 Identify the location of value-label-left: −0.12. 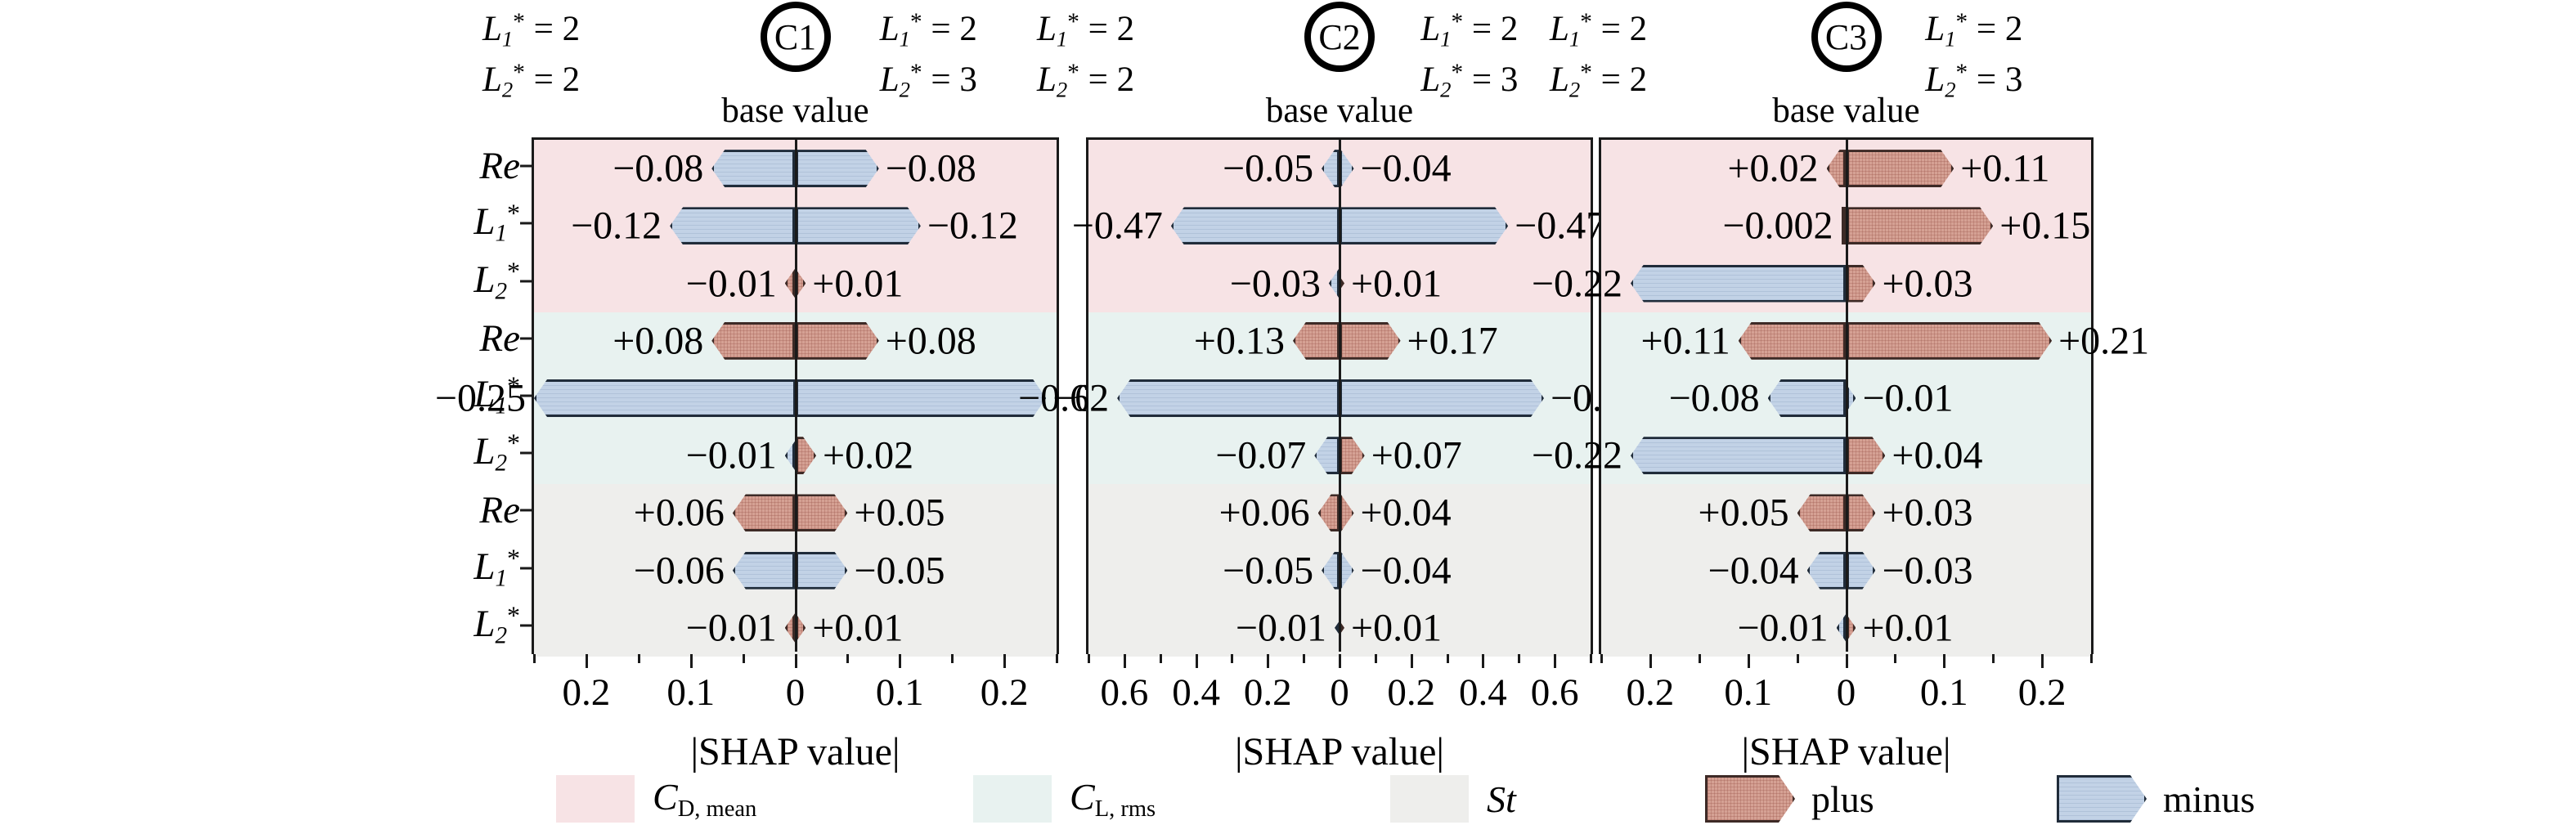
(616, 226).